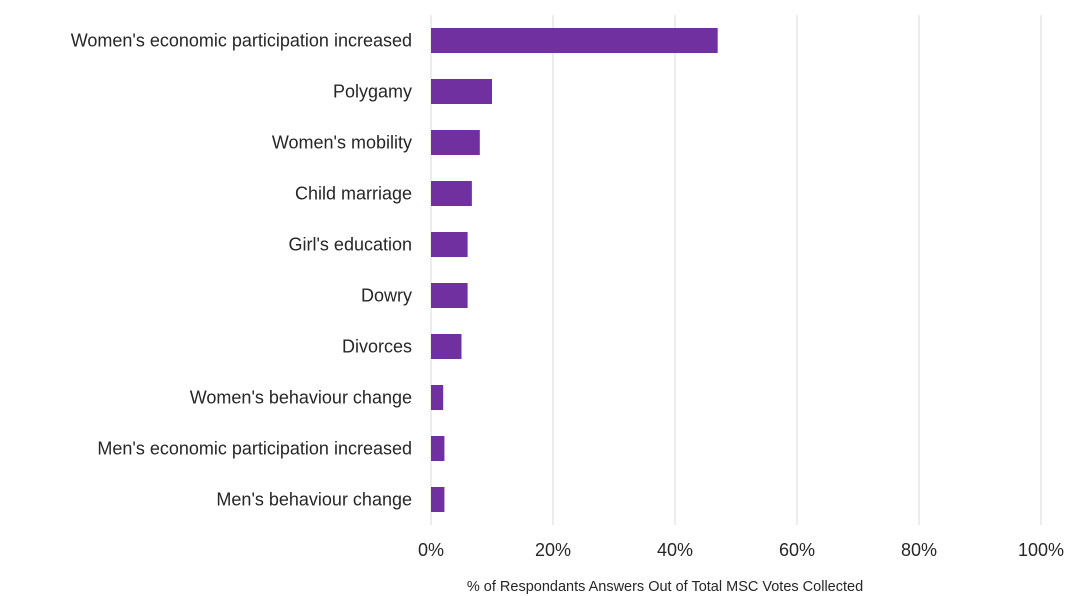 This screenshot has height=596, width=1067. I want to click on x-axis-tick-labels: 0% 20% 40% 60% 80% 100%, so click(741, 550).